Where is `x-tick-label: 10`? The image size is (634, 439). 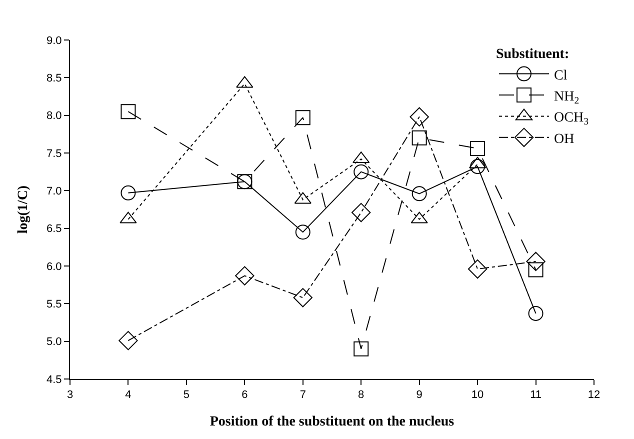
x-tick-label: 10 is located at coordinates (477, 395).